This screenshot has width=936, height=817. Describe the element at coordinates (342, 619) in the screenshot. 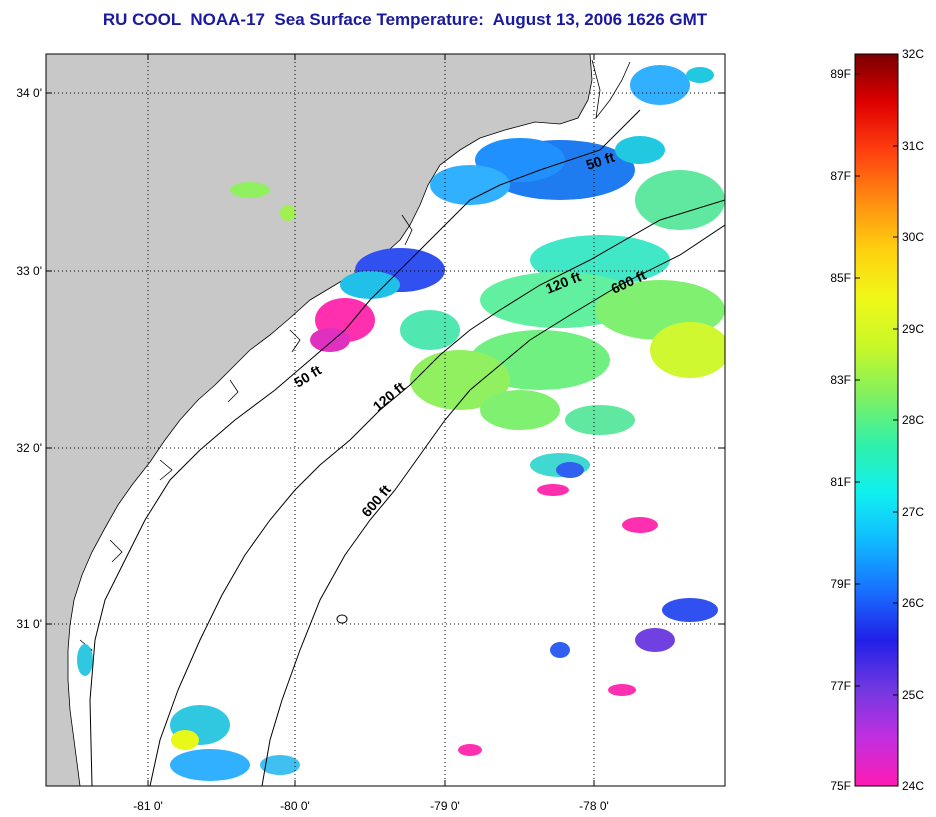

I see `isobath-closed-contour` at that location.